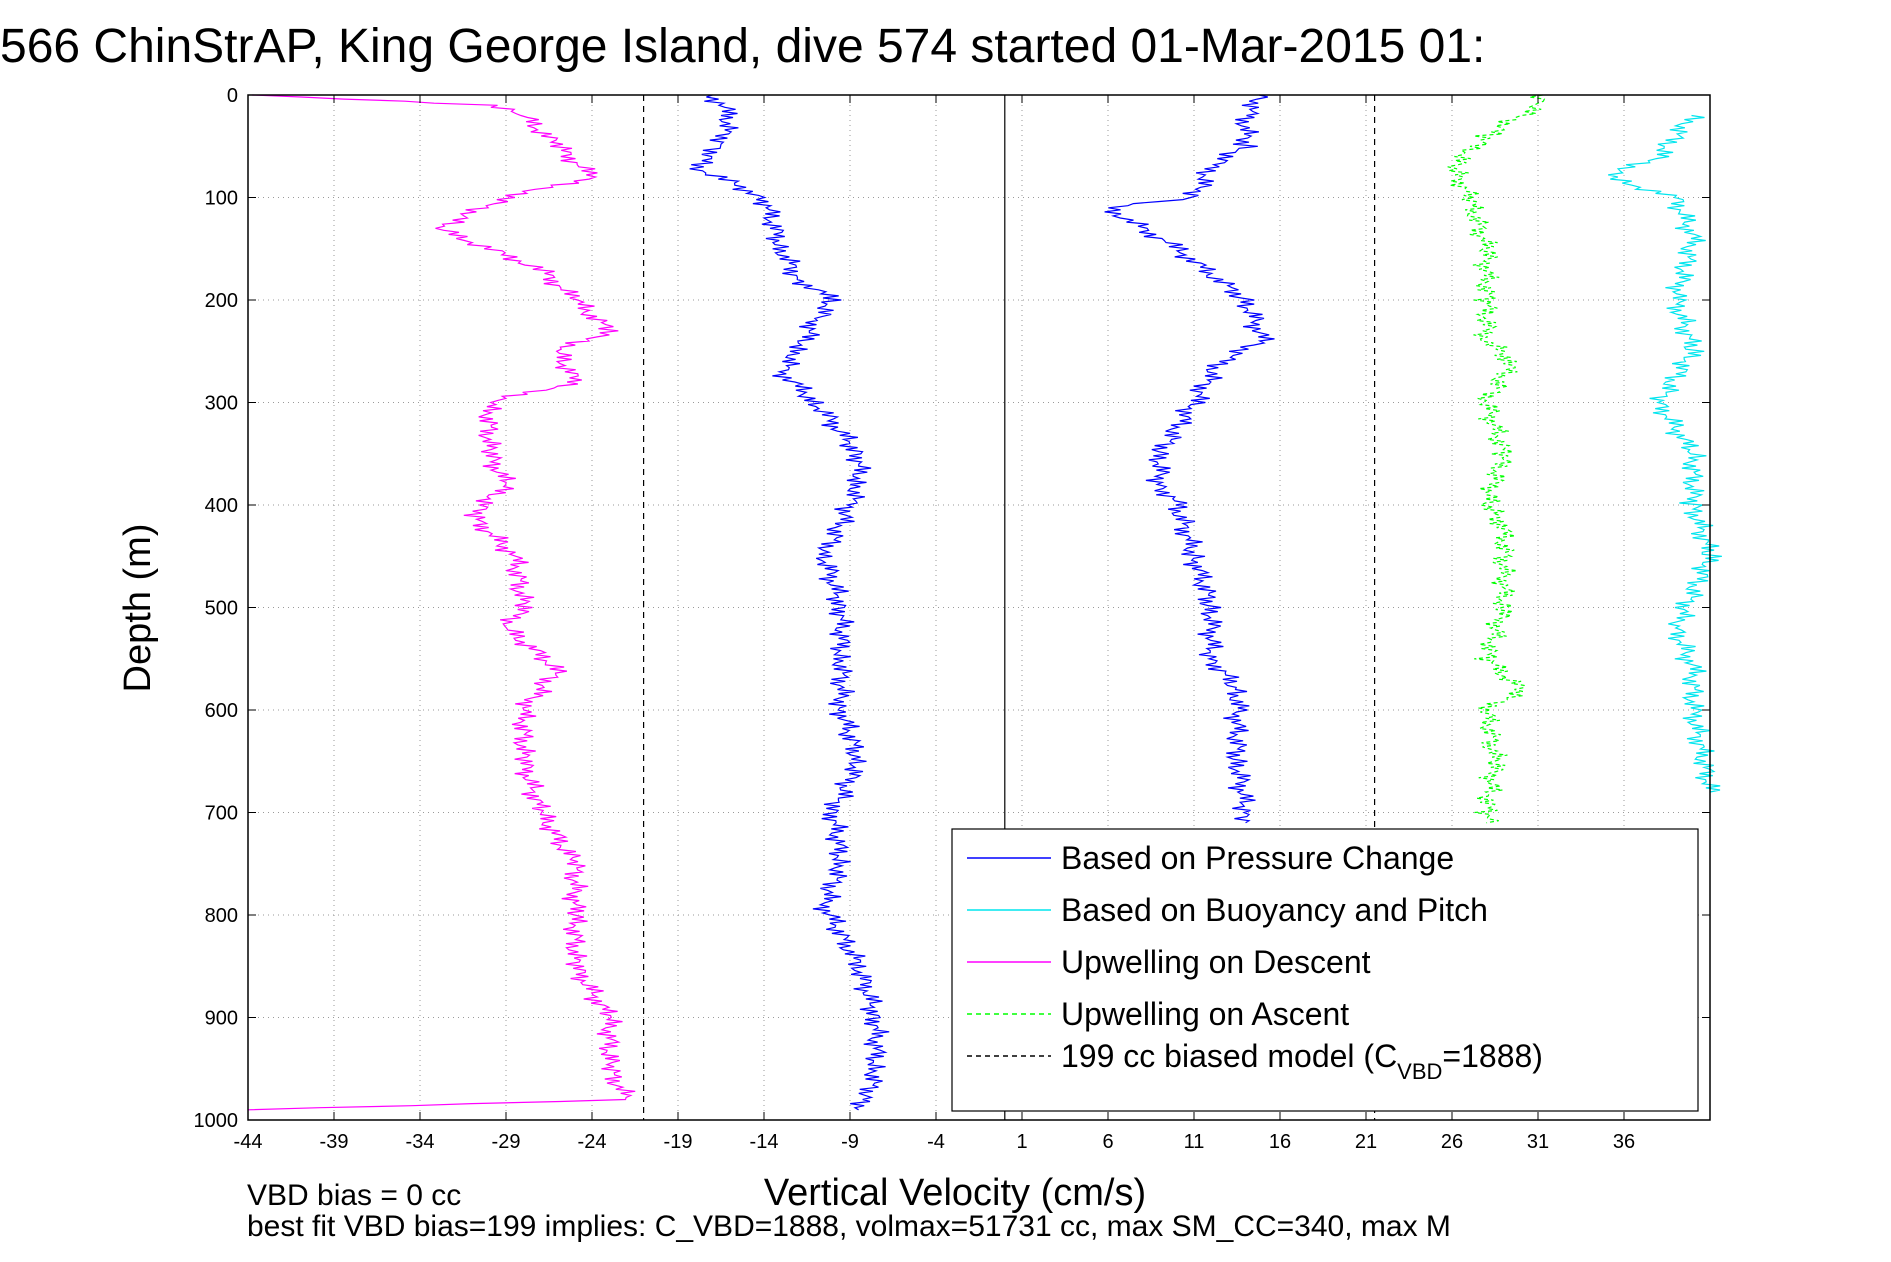 Image resolution: width=1891 pixels, height=1262 pixels. I want to click on y-tick-label: 300, so click(221, 404).